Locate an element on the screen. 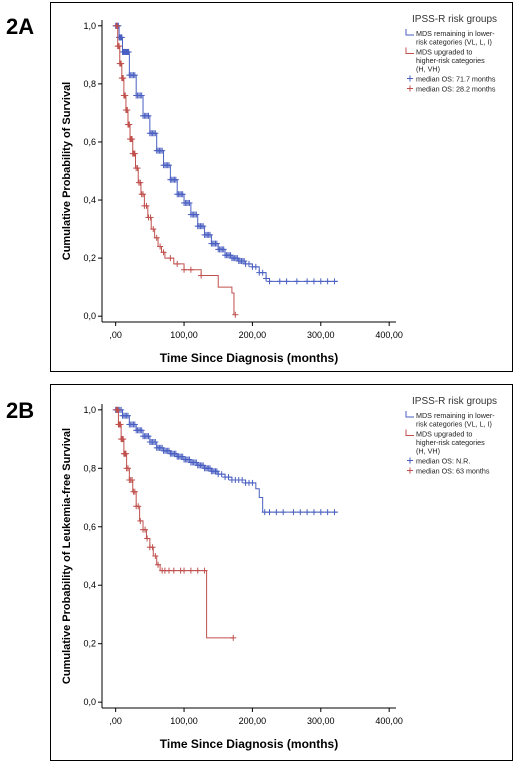 This screenshot has width=520, height=763. y-tick-label: 0,8 is located at coordinates (89, 84).